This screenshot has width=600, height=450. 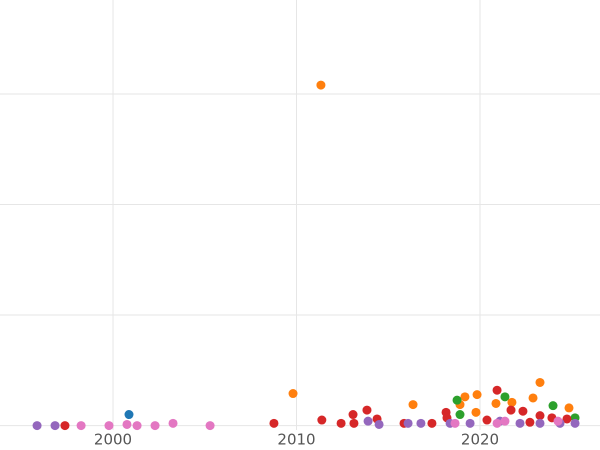 I want to click on x-tick-label: 2020, so click(x=480, y=440).